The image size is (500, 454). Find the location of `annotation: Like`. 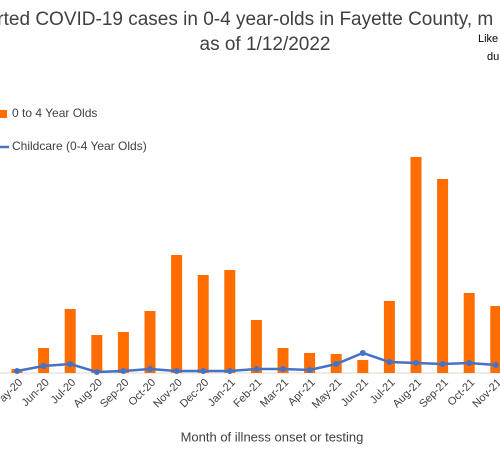

annotation: Like is located at coordinates (488, 39).